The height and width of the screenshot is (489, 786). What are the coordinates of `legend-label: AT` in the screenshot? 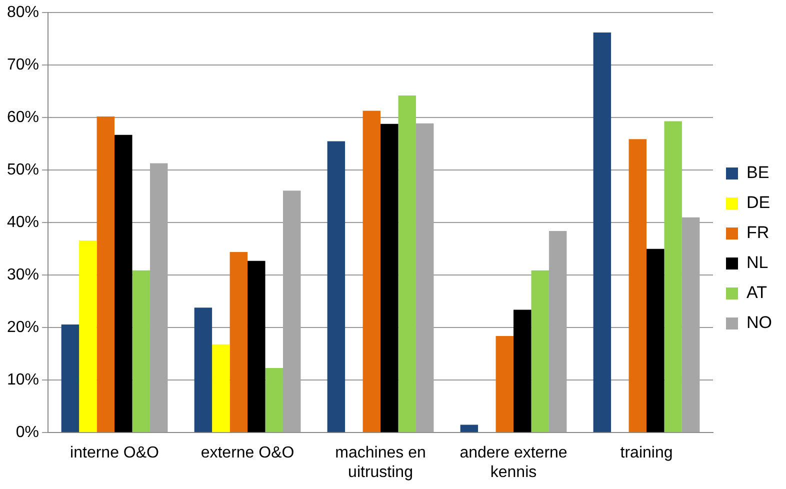 It's located at (756, 292).